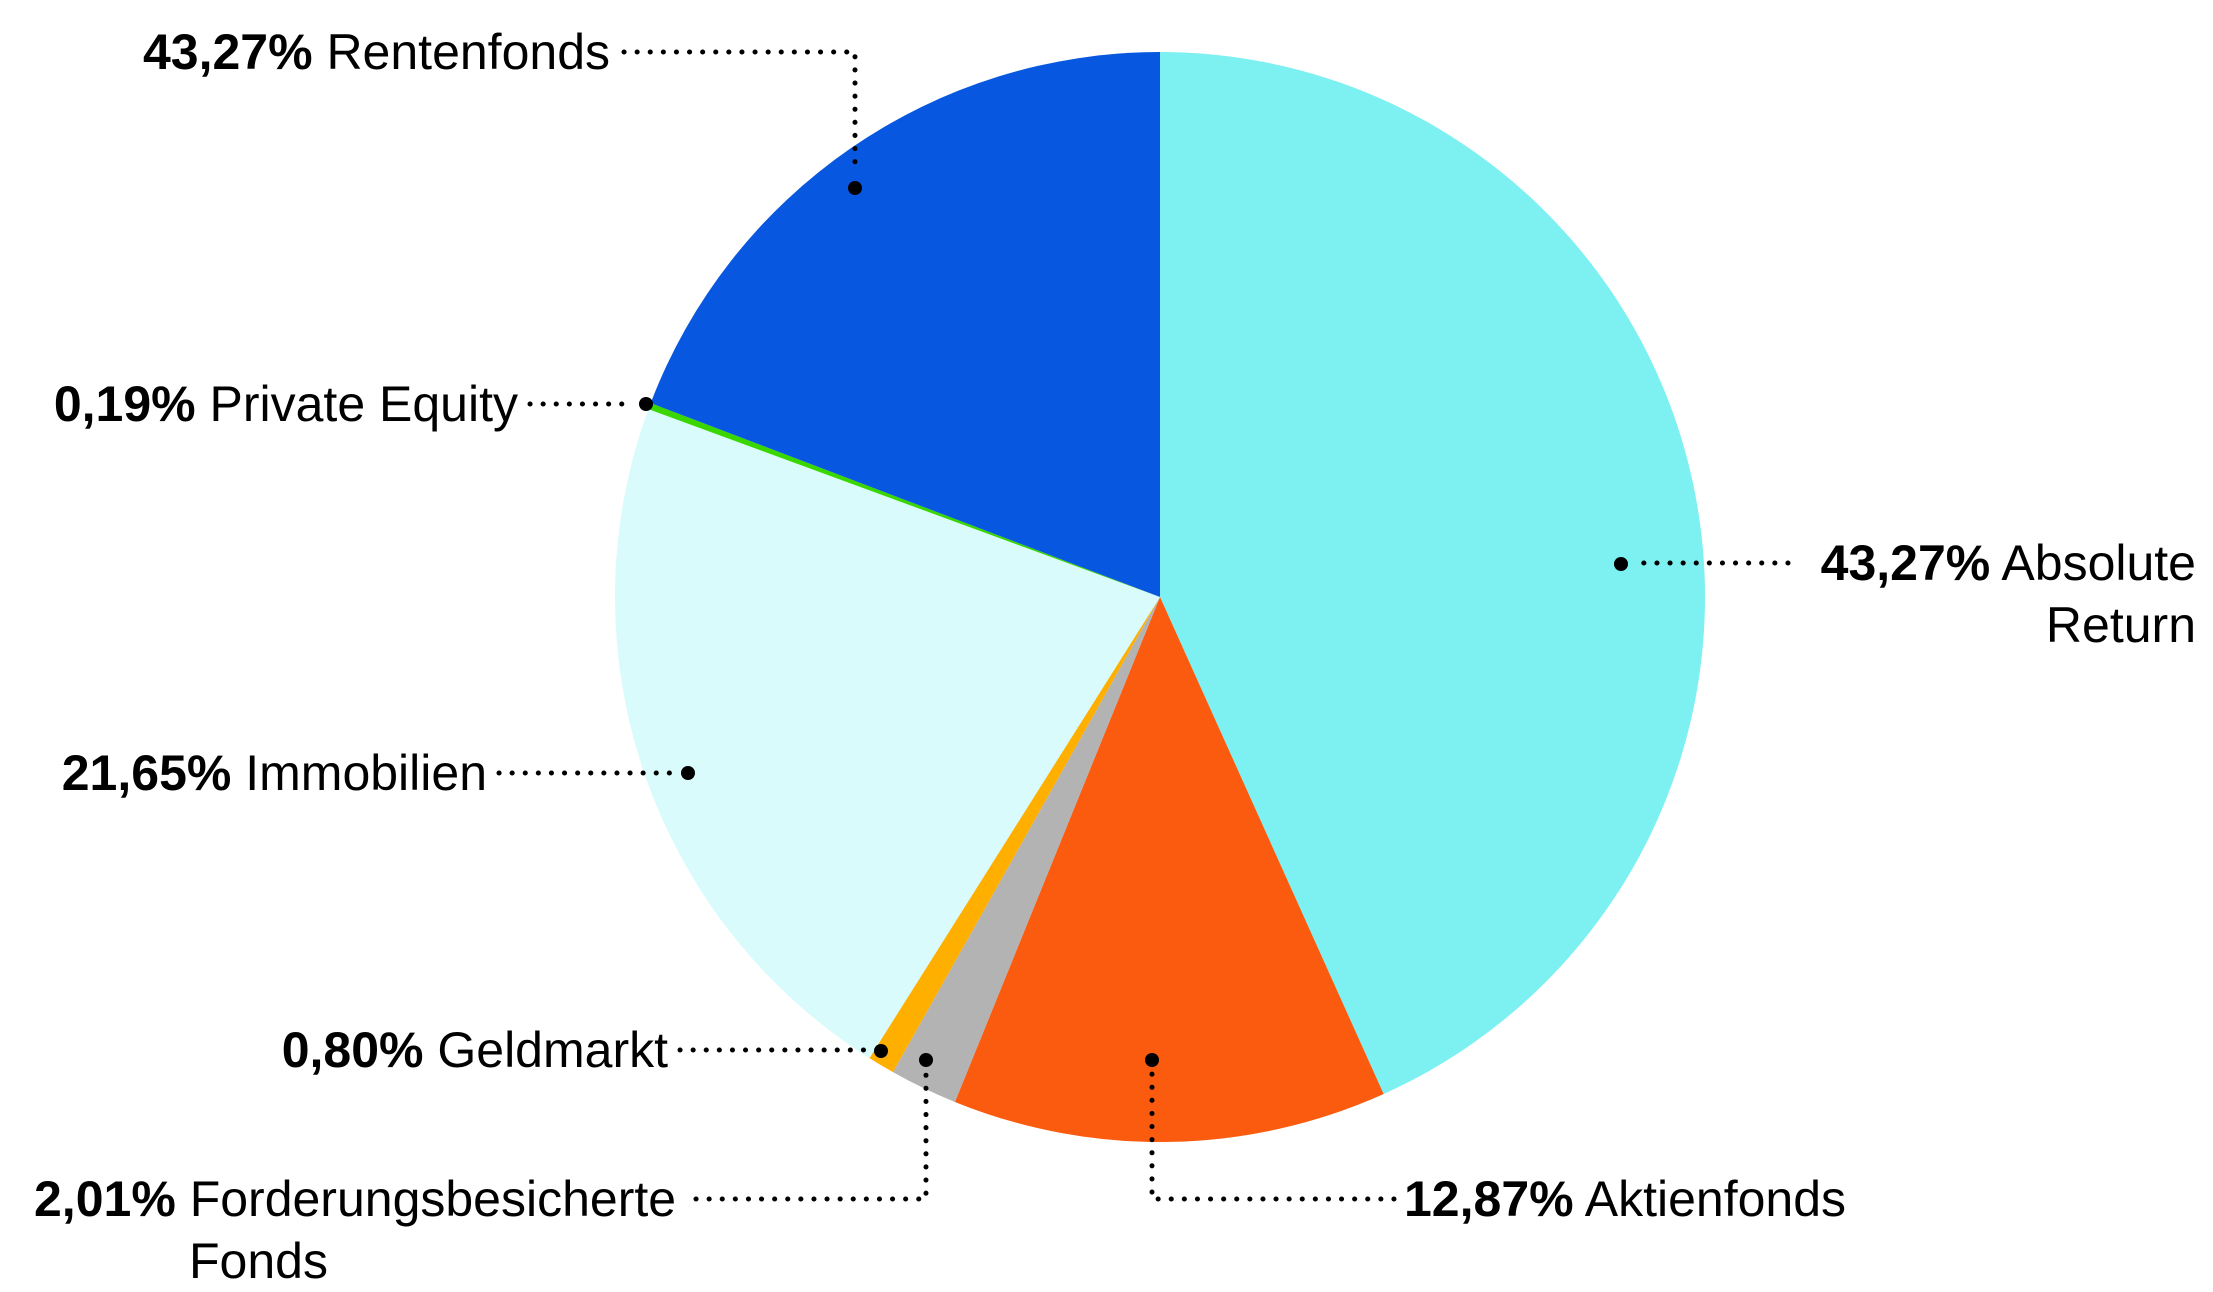 The width and height of the screenshot is (2213, 1292). I want to click on leader-dot-rentenfonds, so click(855, 188).